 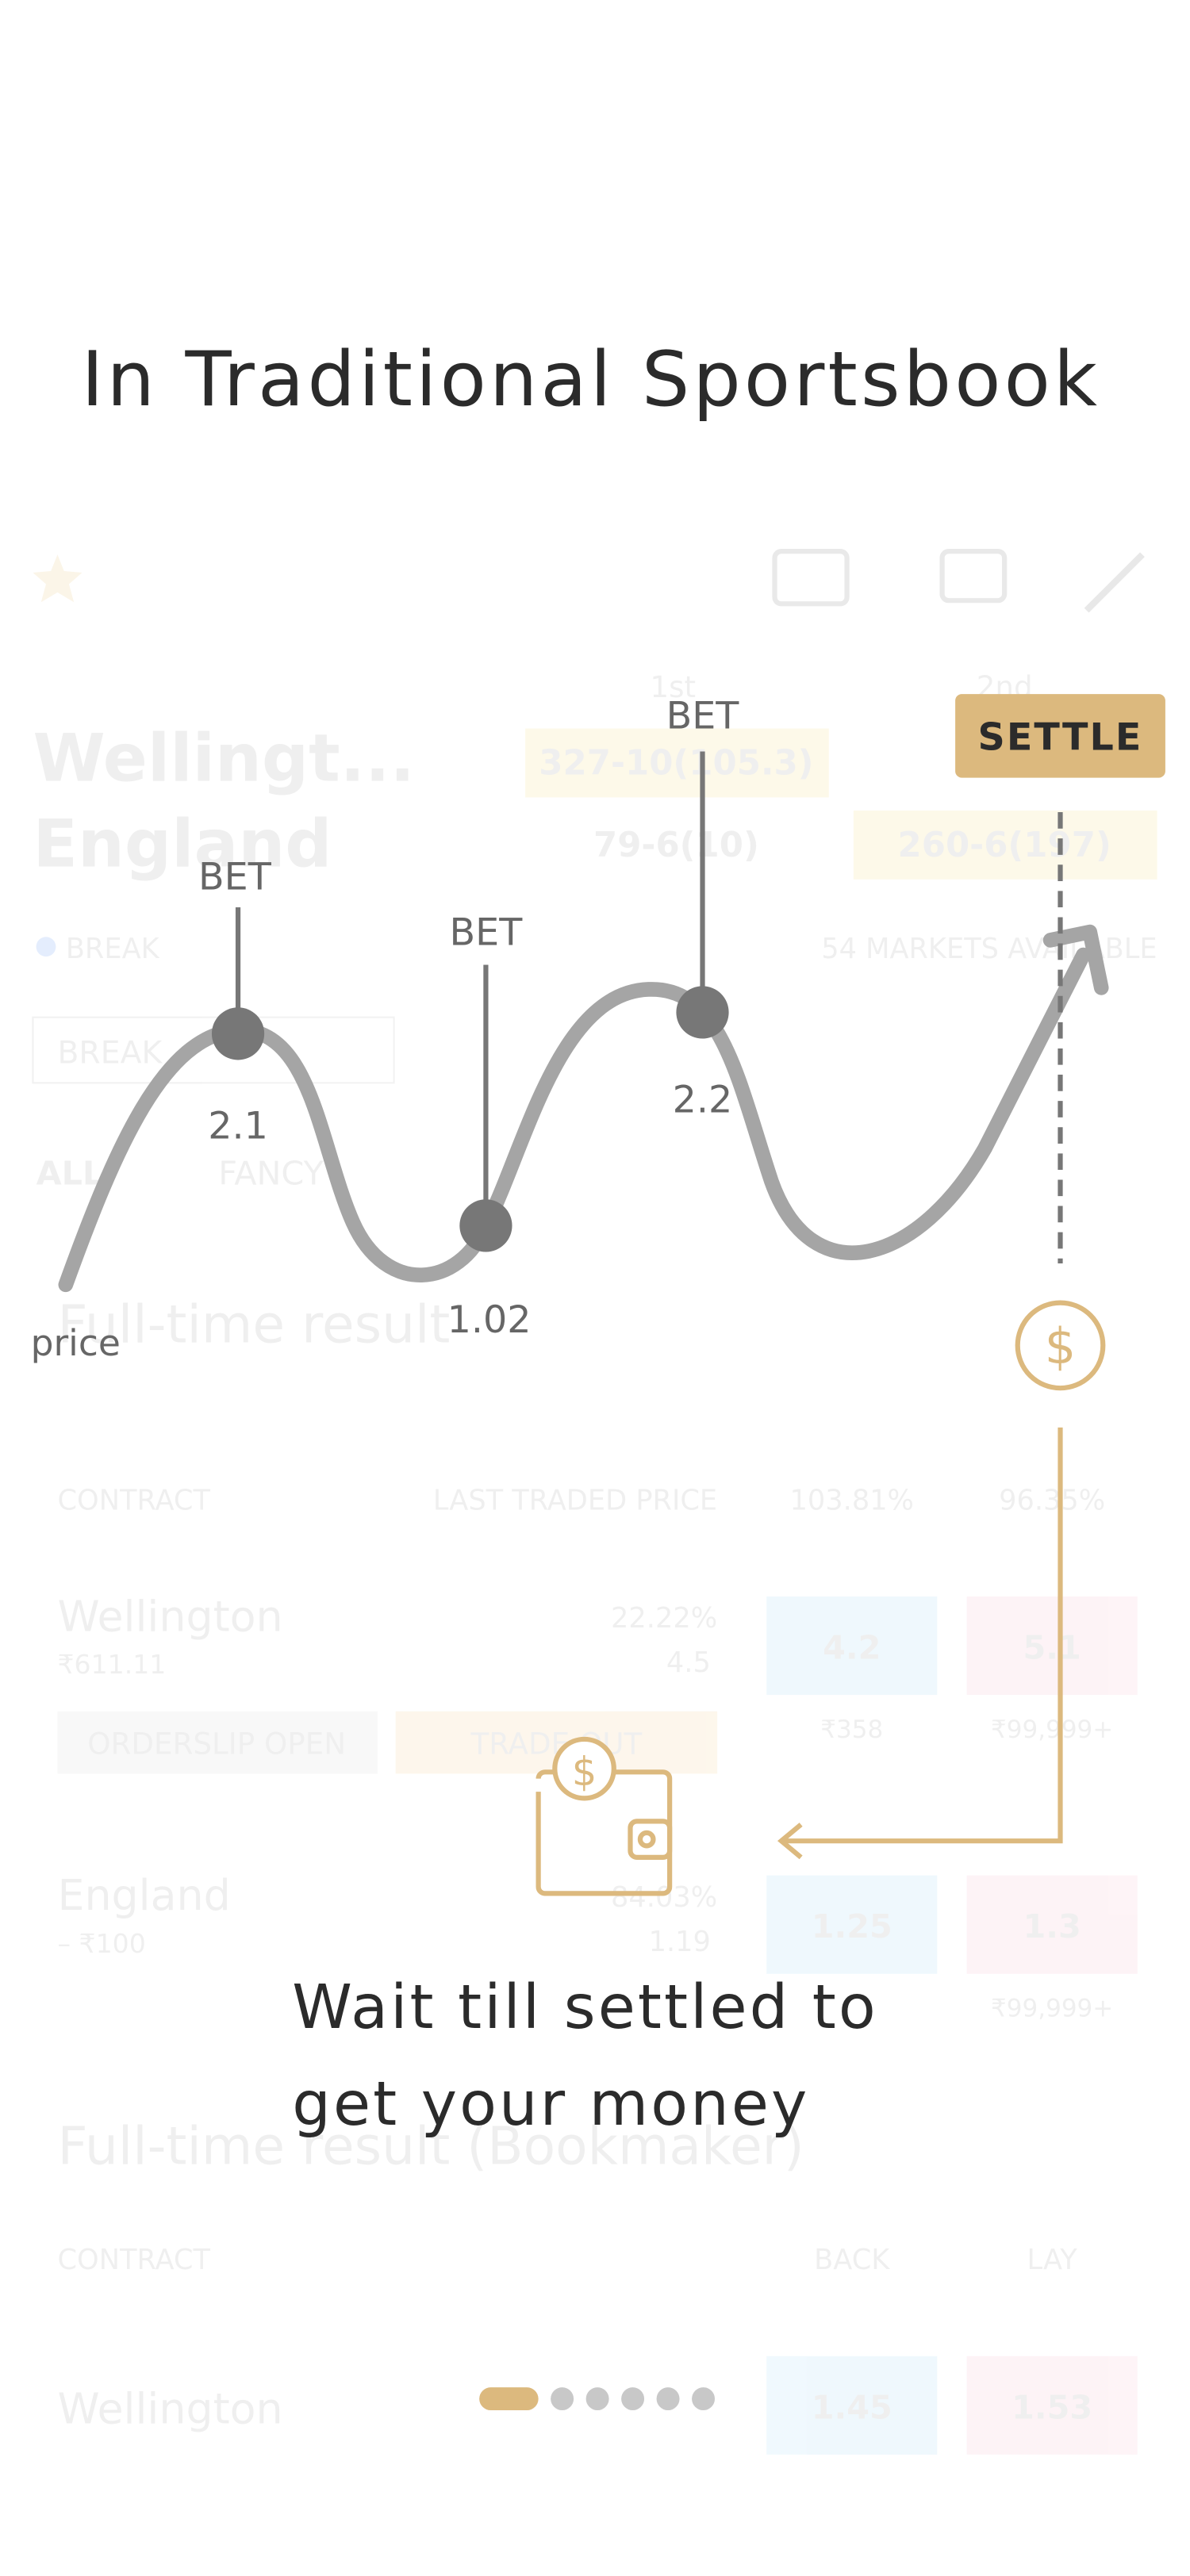 I want to click on chat-icon, so click(x=974, y=576).